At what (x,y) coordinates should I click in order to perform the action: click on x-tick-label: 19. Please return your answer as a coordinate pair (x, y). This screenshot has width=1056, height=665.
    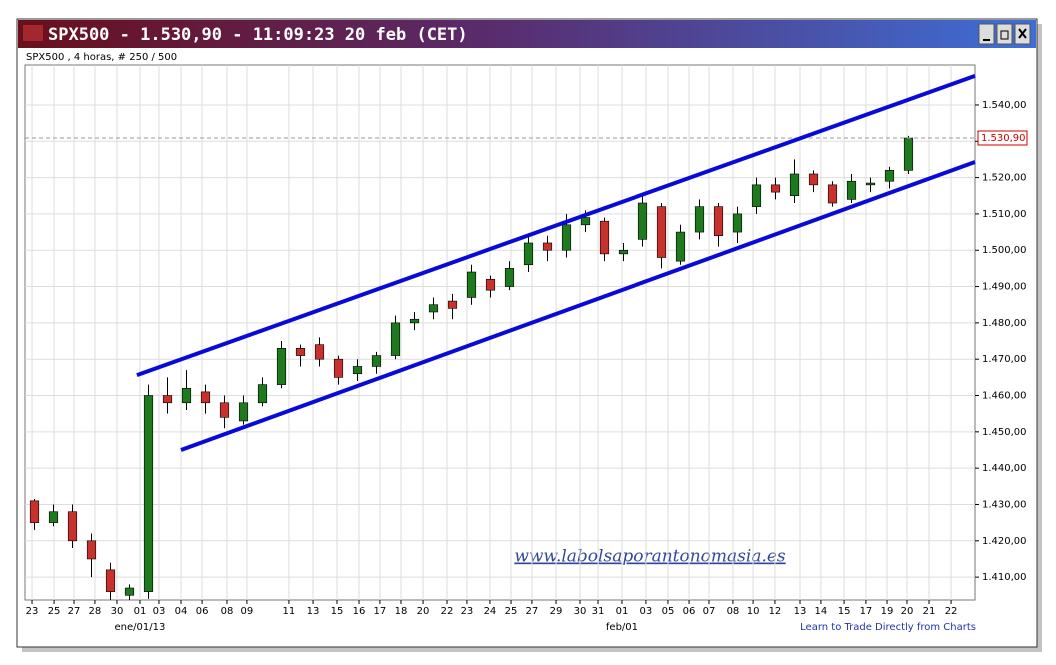
    Looking at the image, I should click on (887, 611).